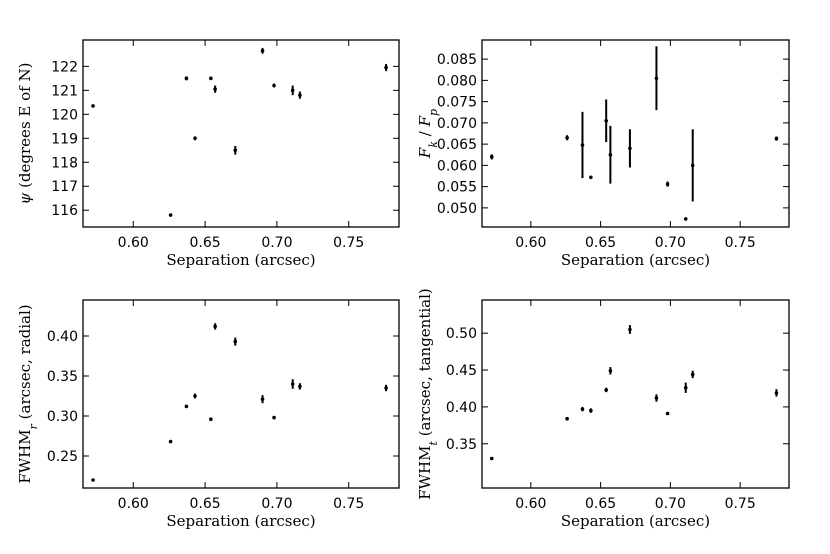 The image size is (830, 554). I want to click on y-tick-label: 121, so click(64, 91).